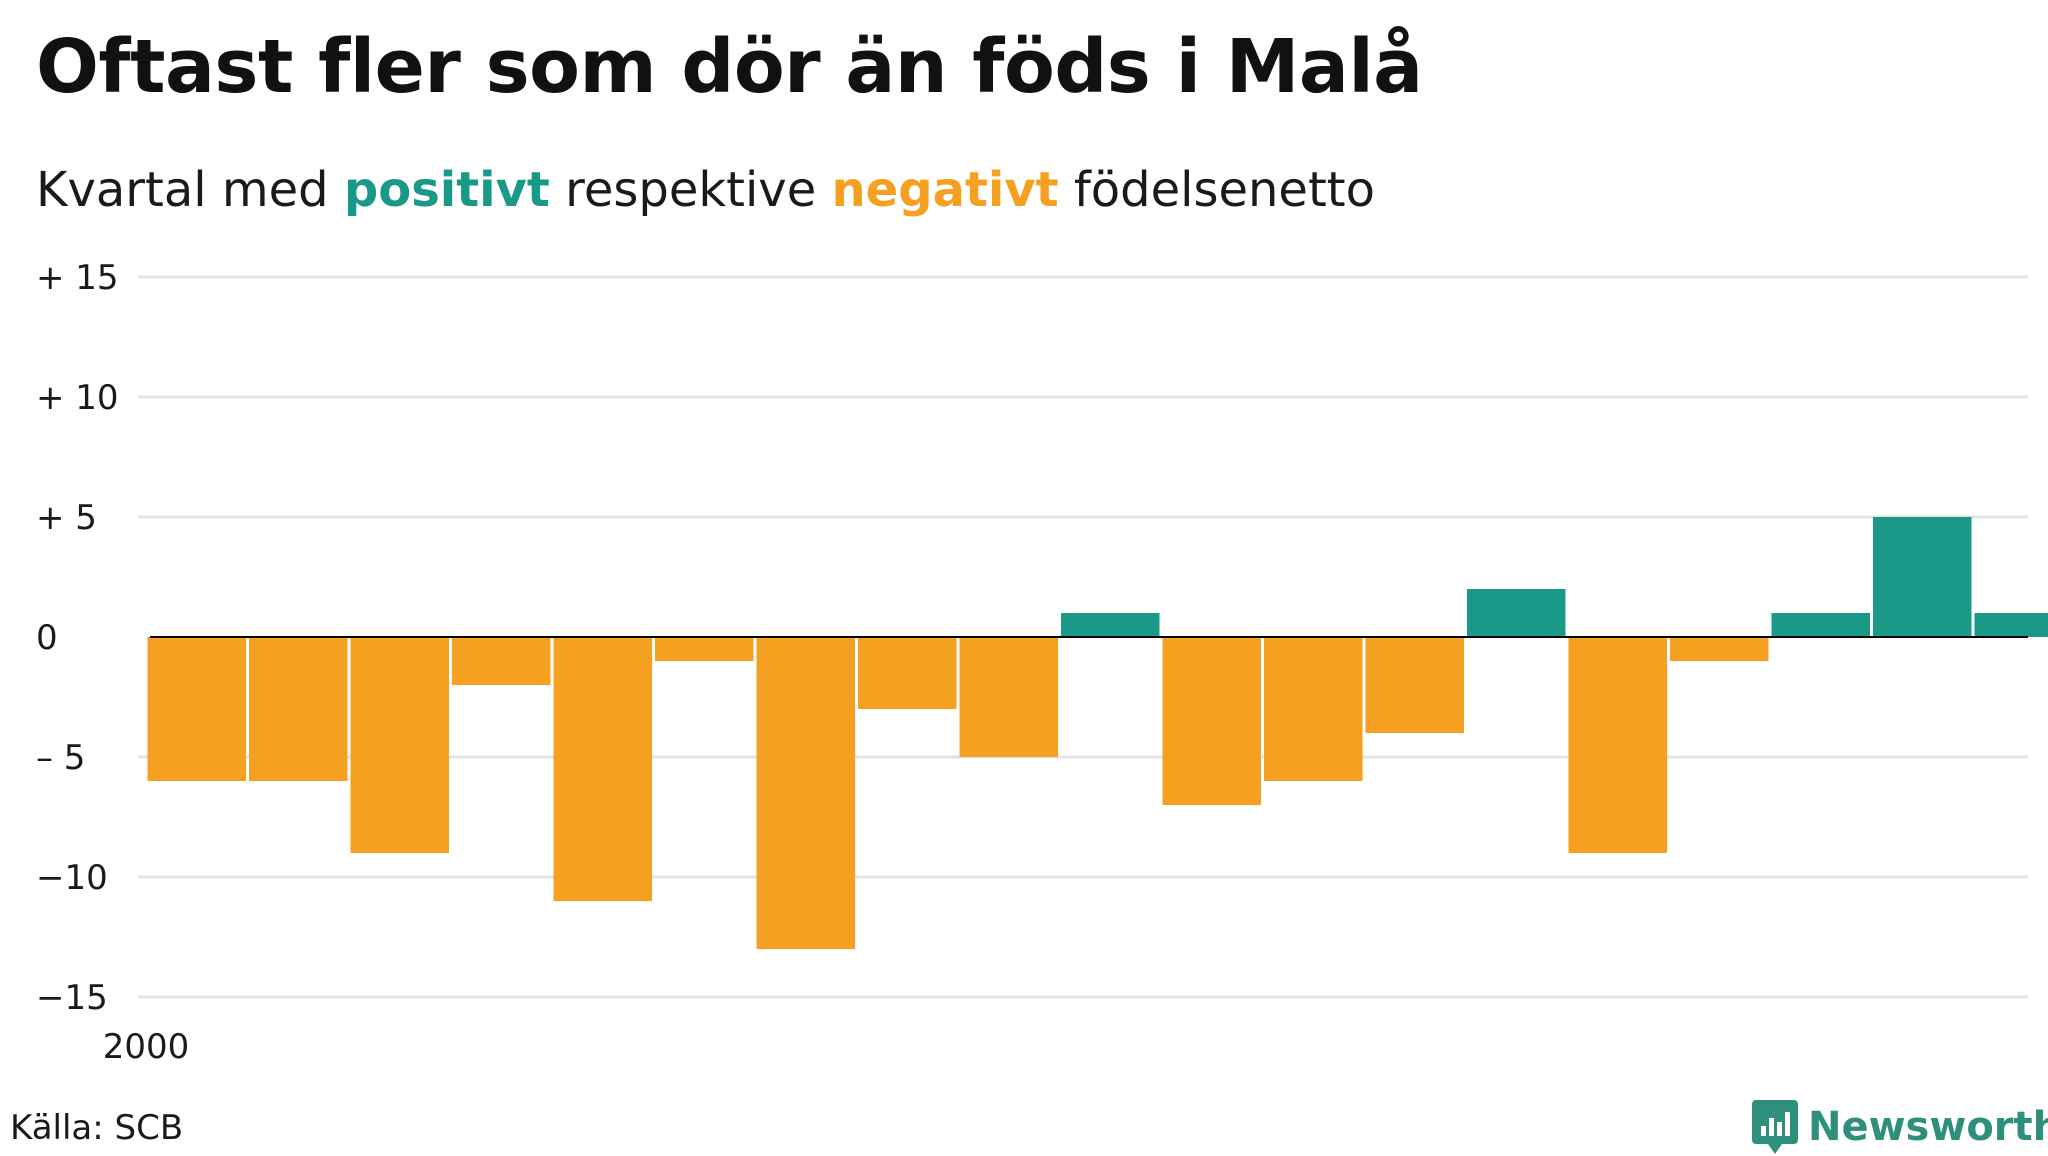  Describe the element at coordinates (77, 278) in the screenshot. I see `y-tick-label: + 15` at that location.